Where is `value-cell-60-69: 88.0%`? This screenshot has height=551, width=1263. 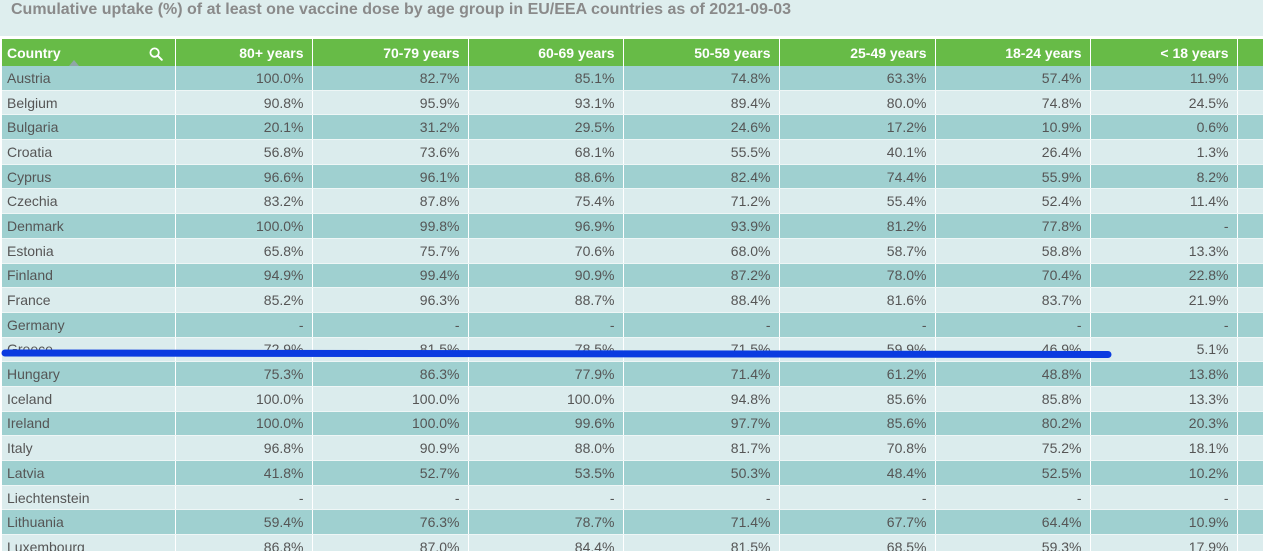 value-cell-60-69: 88.0% is located at coordinates (545, 448).